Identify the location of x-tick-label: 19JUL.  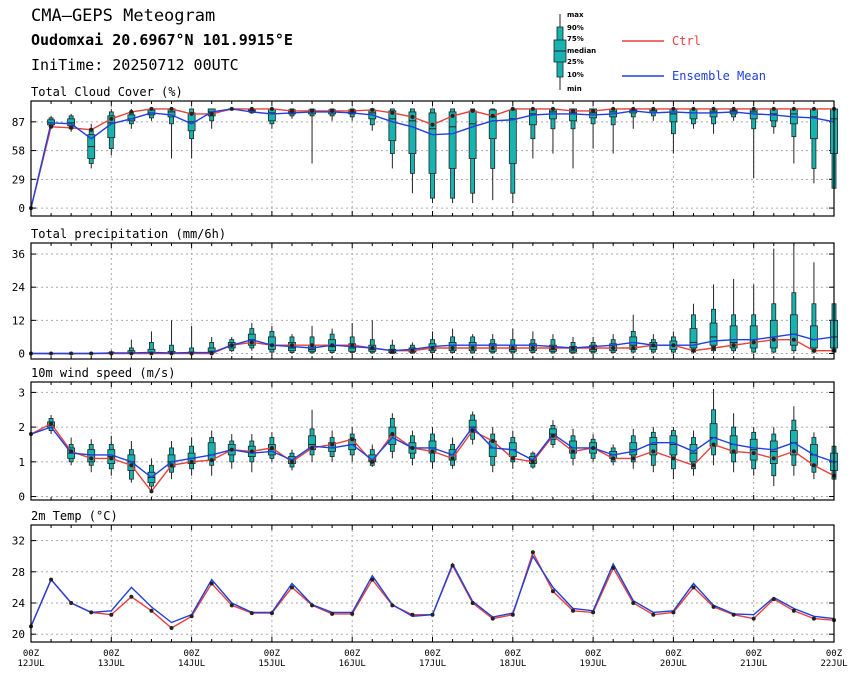
(593, 664).